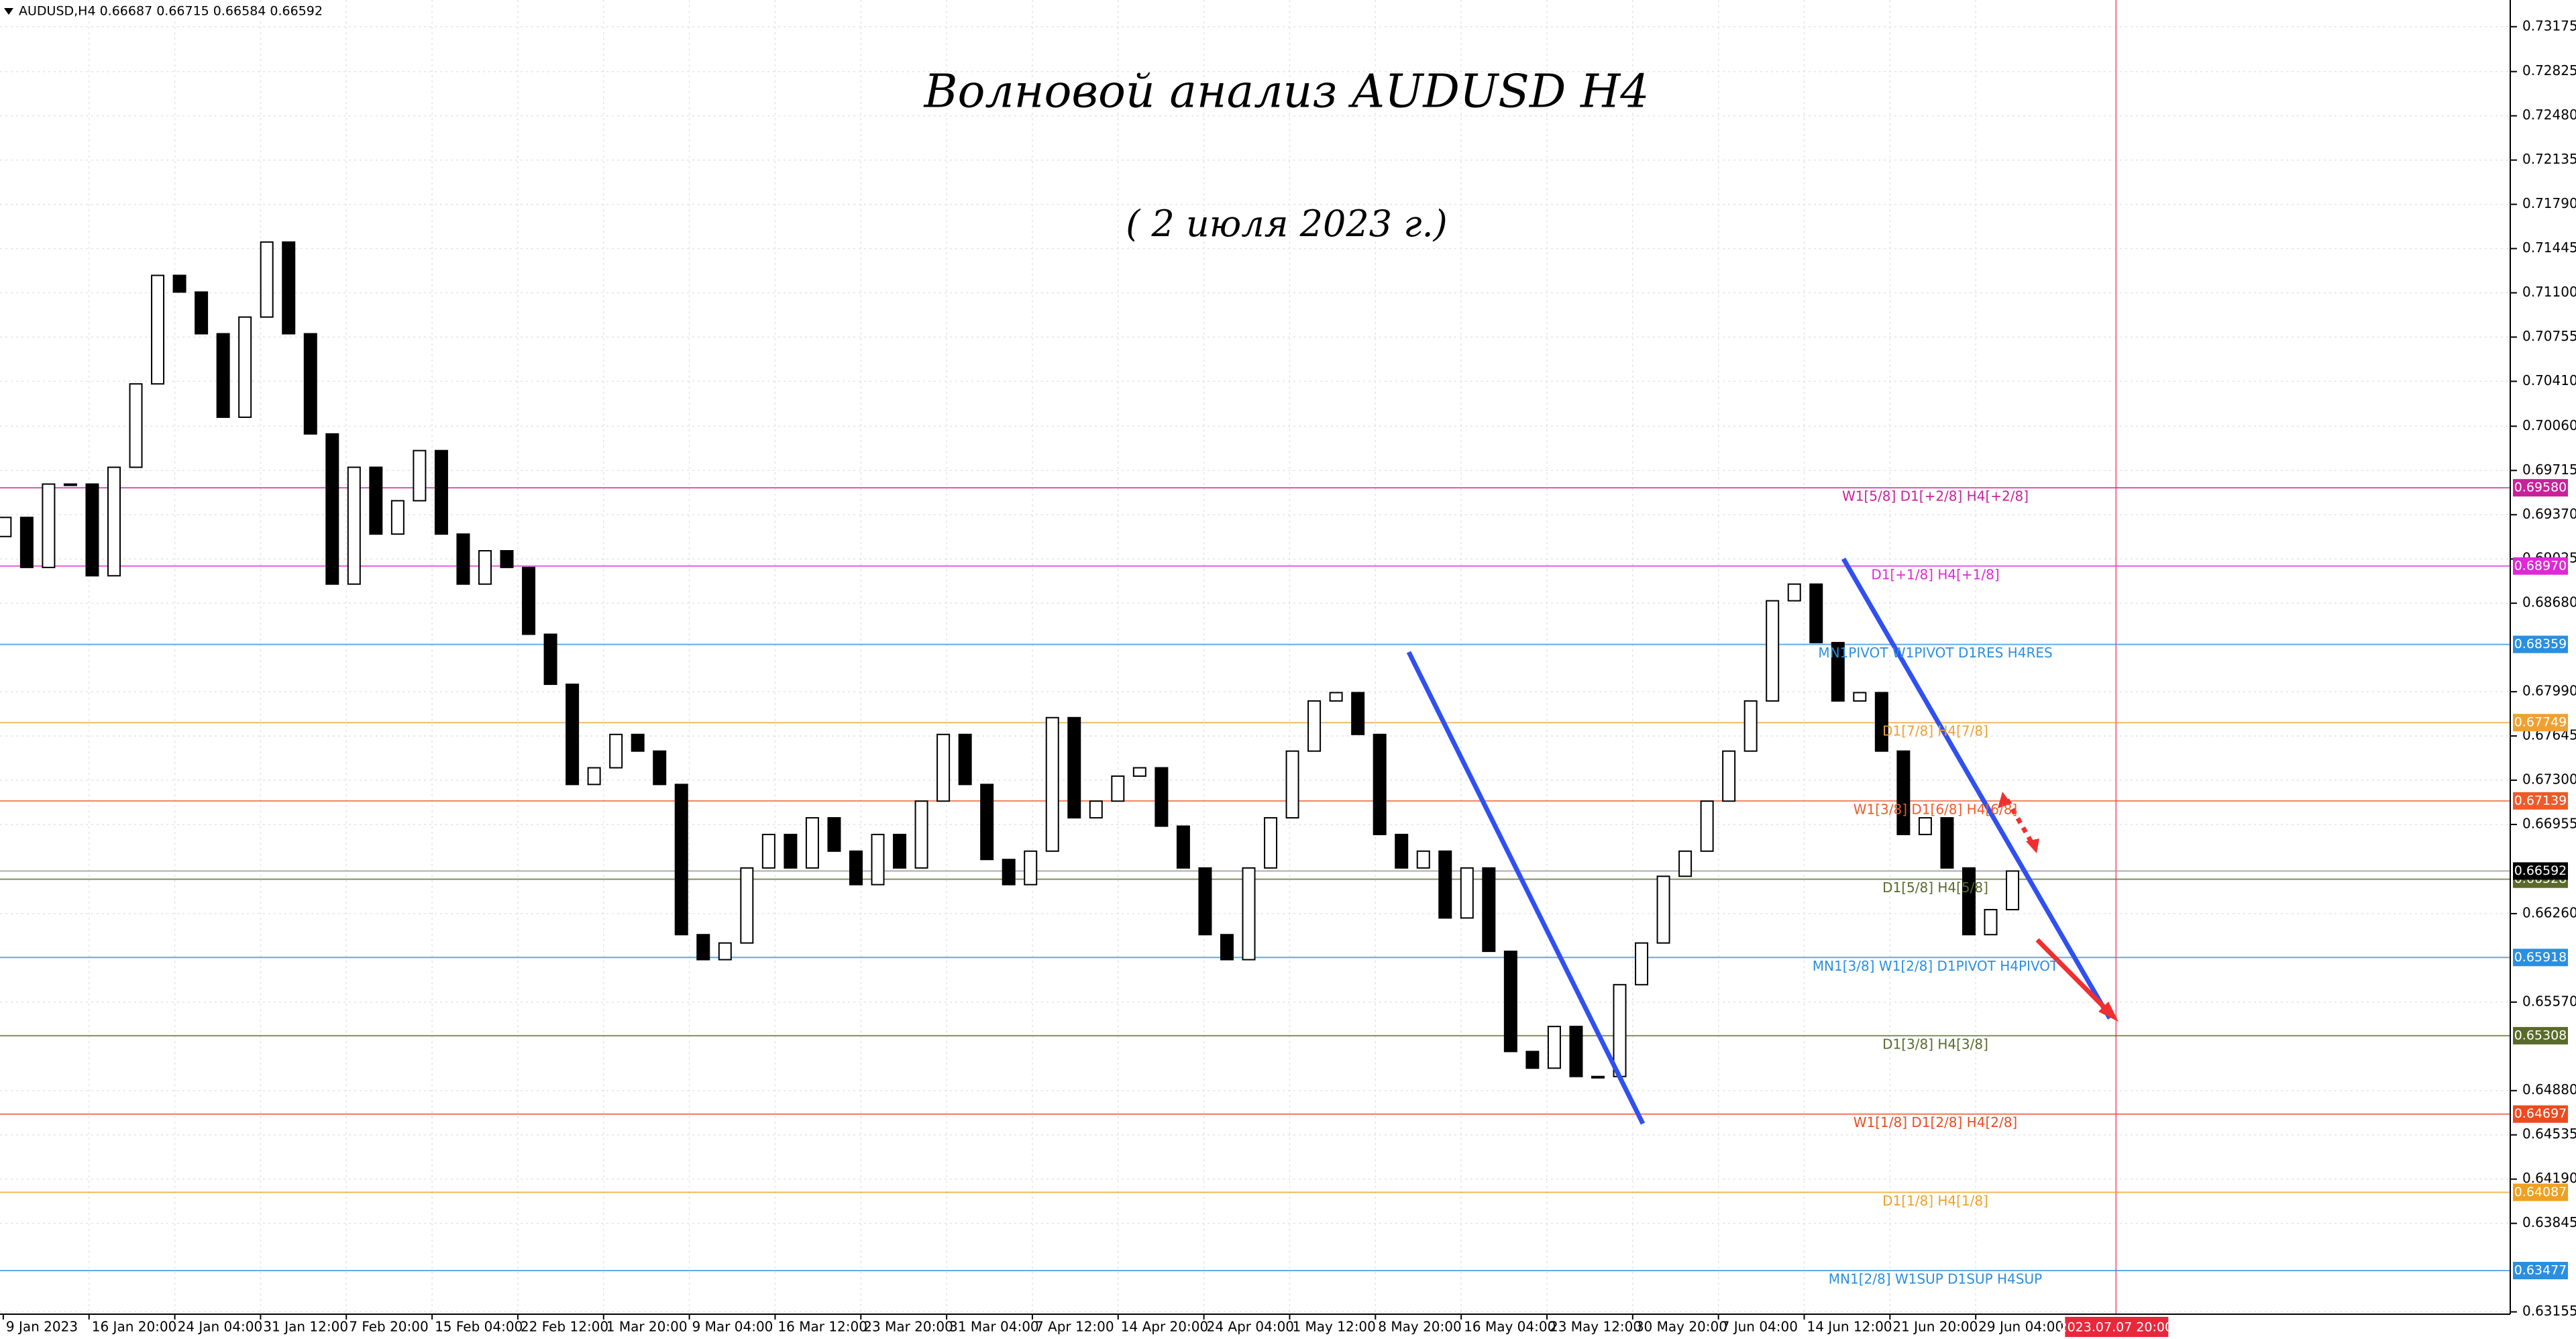  What do you see at coordinates (1935, 1122) in the screenshot?
I see `level-label: W1[1/8] D1[2/8] H4[2/8]` at bounding box center [1935, 1122].